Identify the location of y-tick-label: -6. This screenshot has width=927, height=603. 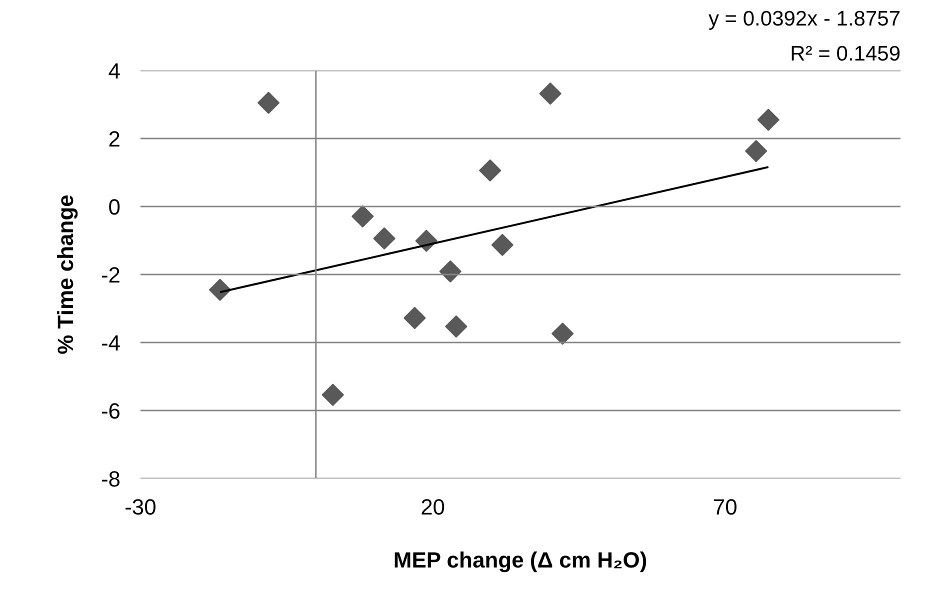
(110, 411).